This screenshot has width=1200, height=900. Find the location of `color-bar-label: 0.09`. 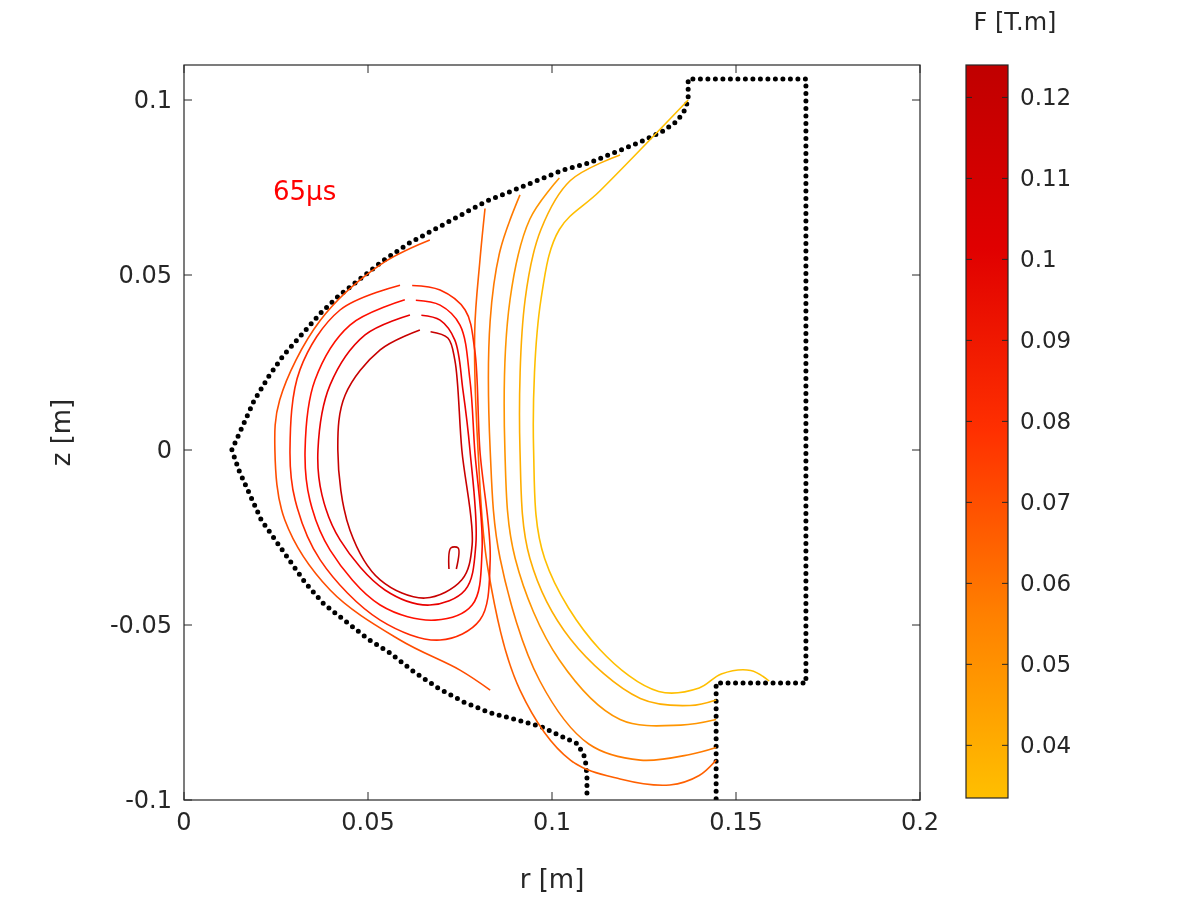

color-bar-label: 0.09 is located at coordinates (1046, 340).